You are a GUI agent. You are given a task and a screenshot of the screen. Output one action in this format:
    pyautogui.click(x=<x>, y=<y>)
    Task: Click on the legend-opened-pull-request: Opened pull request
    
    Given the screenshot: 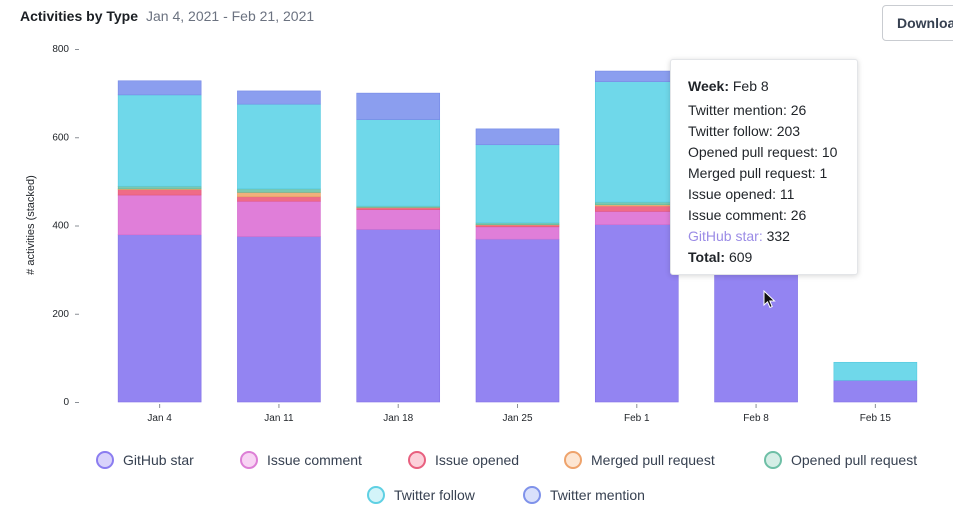 What is the action you would take?
    pyautogui.click(x=840, y=460)
    